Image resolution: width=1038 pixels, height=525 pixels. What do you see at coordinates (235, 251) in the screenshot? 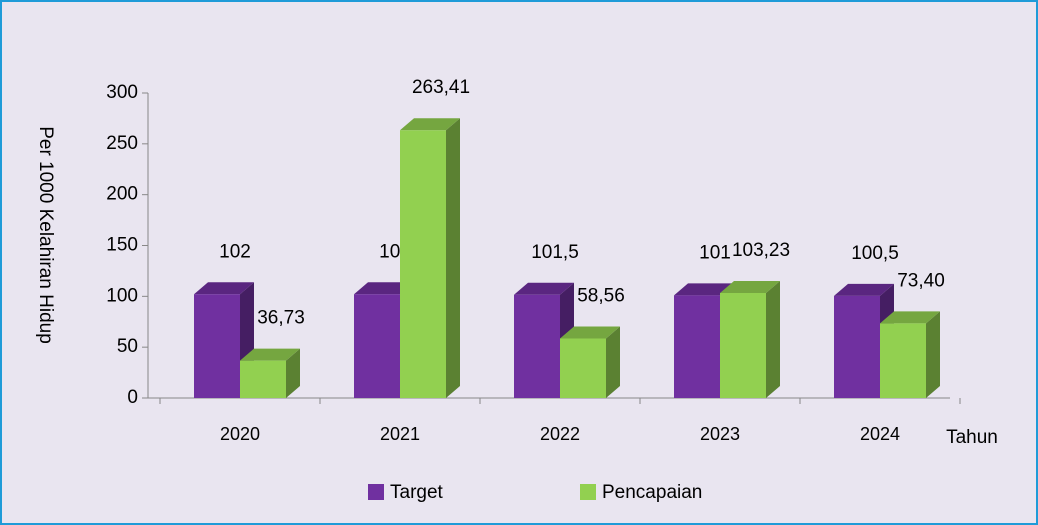
I see `value-label: 102` at bounding box center [235, 251].